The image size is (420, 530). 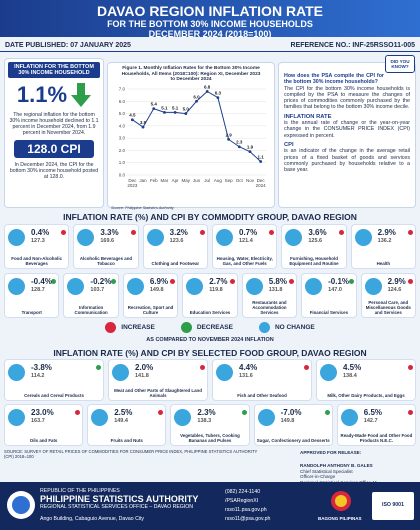 I want to click on x-tick-label: Apr, so click(x=176, y=180).